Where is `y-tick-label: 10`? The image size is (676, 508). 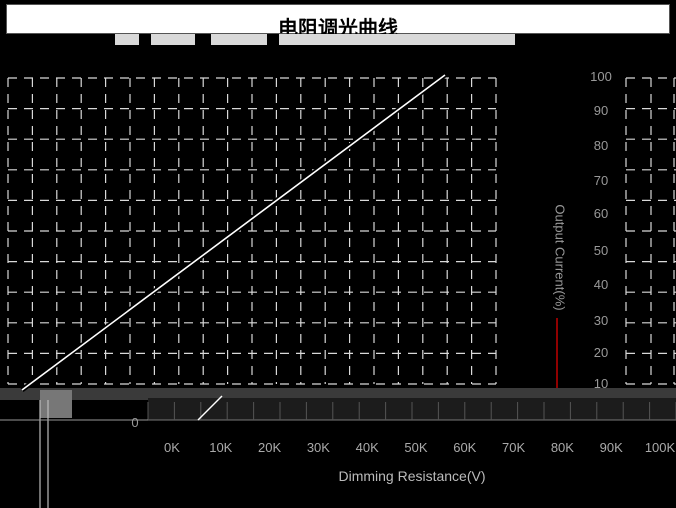
y-tick-label: 10 is located at coordinates (601, 383).